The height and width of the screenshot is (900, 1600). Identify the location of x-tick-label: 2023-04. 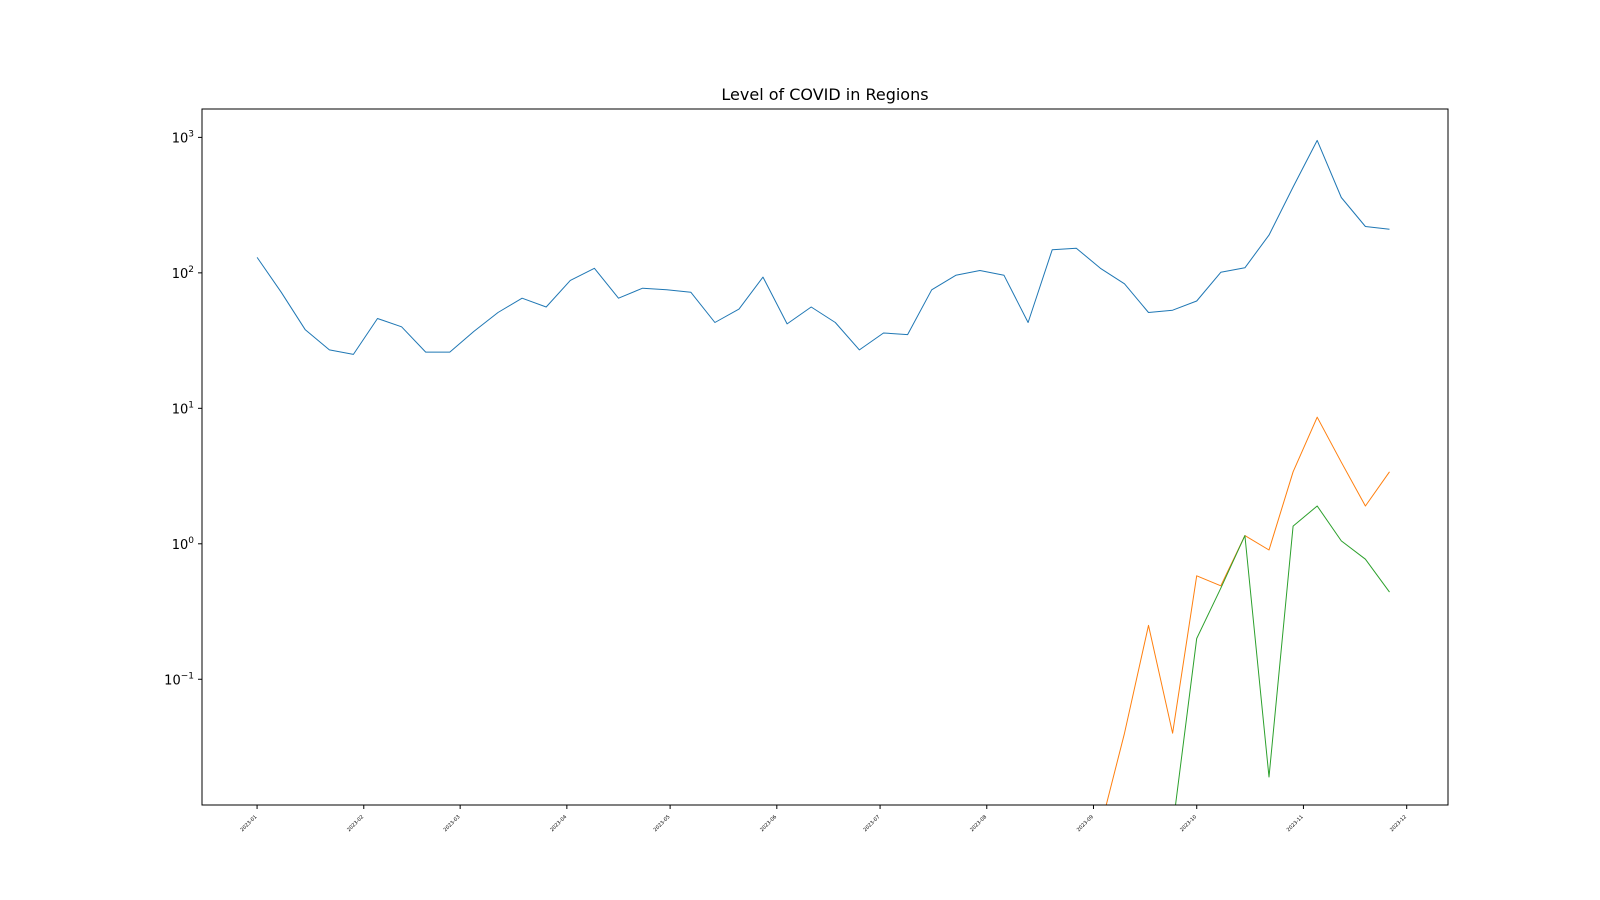
(558, 823).